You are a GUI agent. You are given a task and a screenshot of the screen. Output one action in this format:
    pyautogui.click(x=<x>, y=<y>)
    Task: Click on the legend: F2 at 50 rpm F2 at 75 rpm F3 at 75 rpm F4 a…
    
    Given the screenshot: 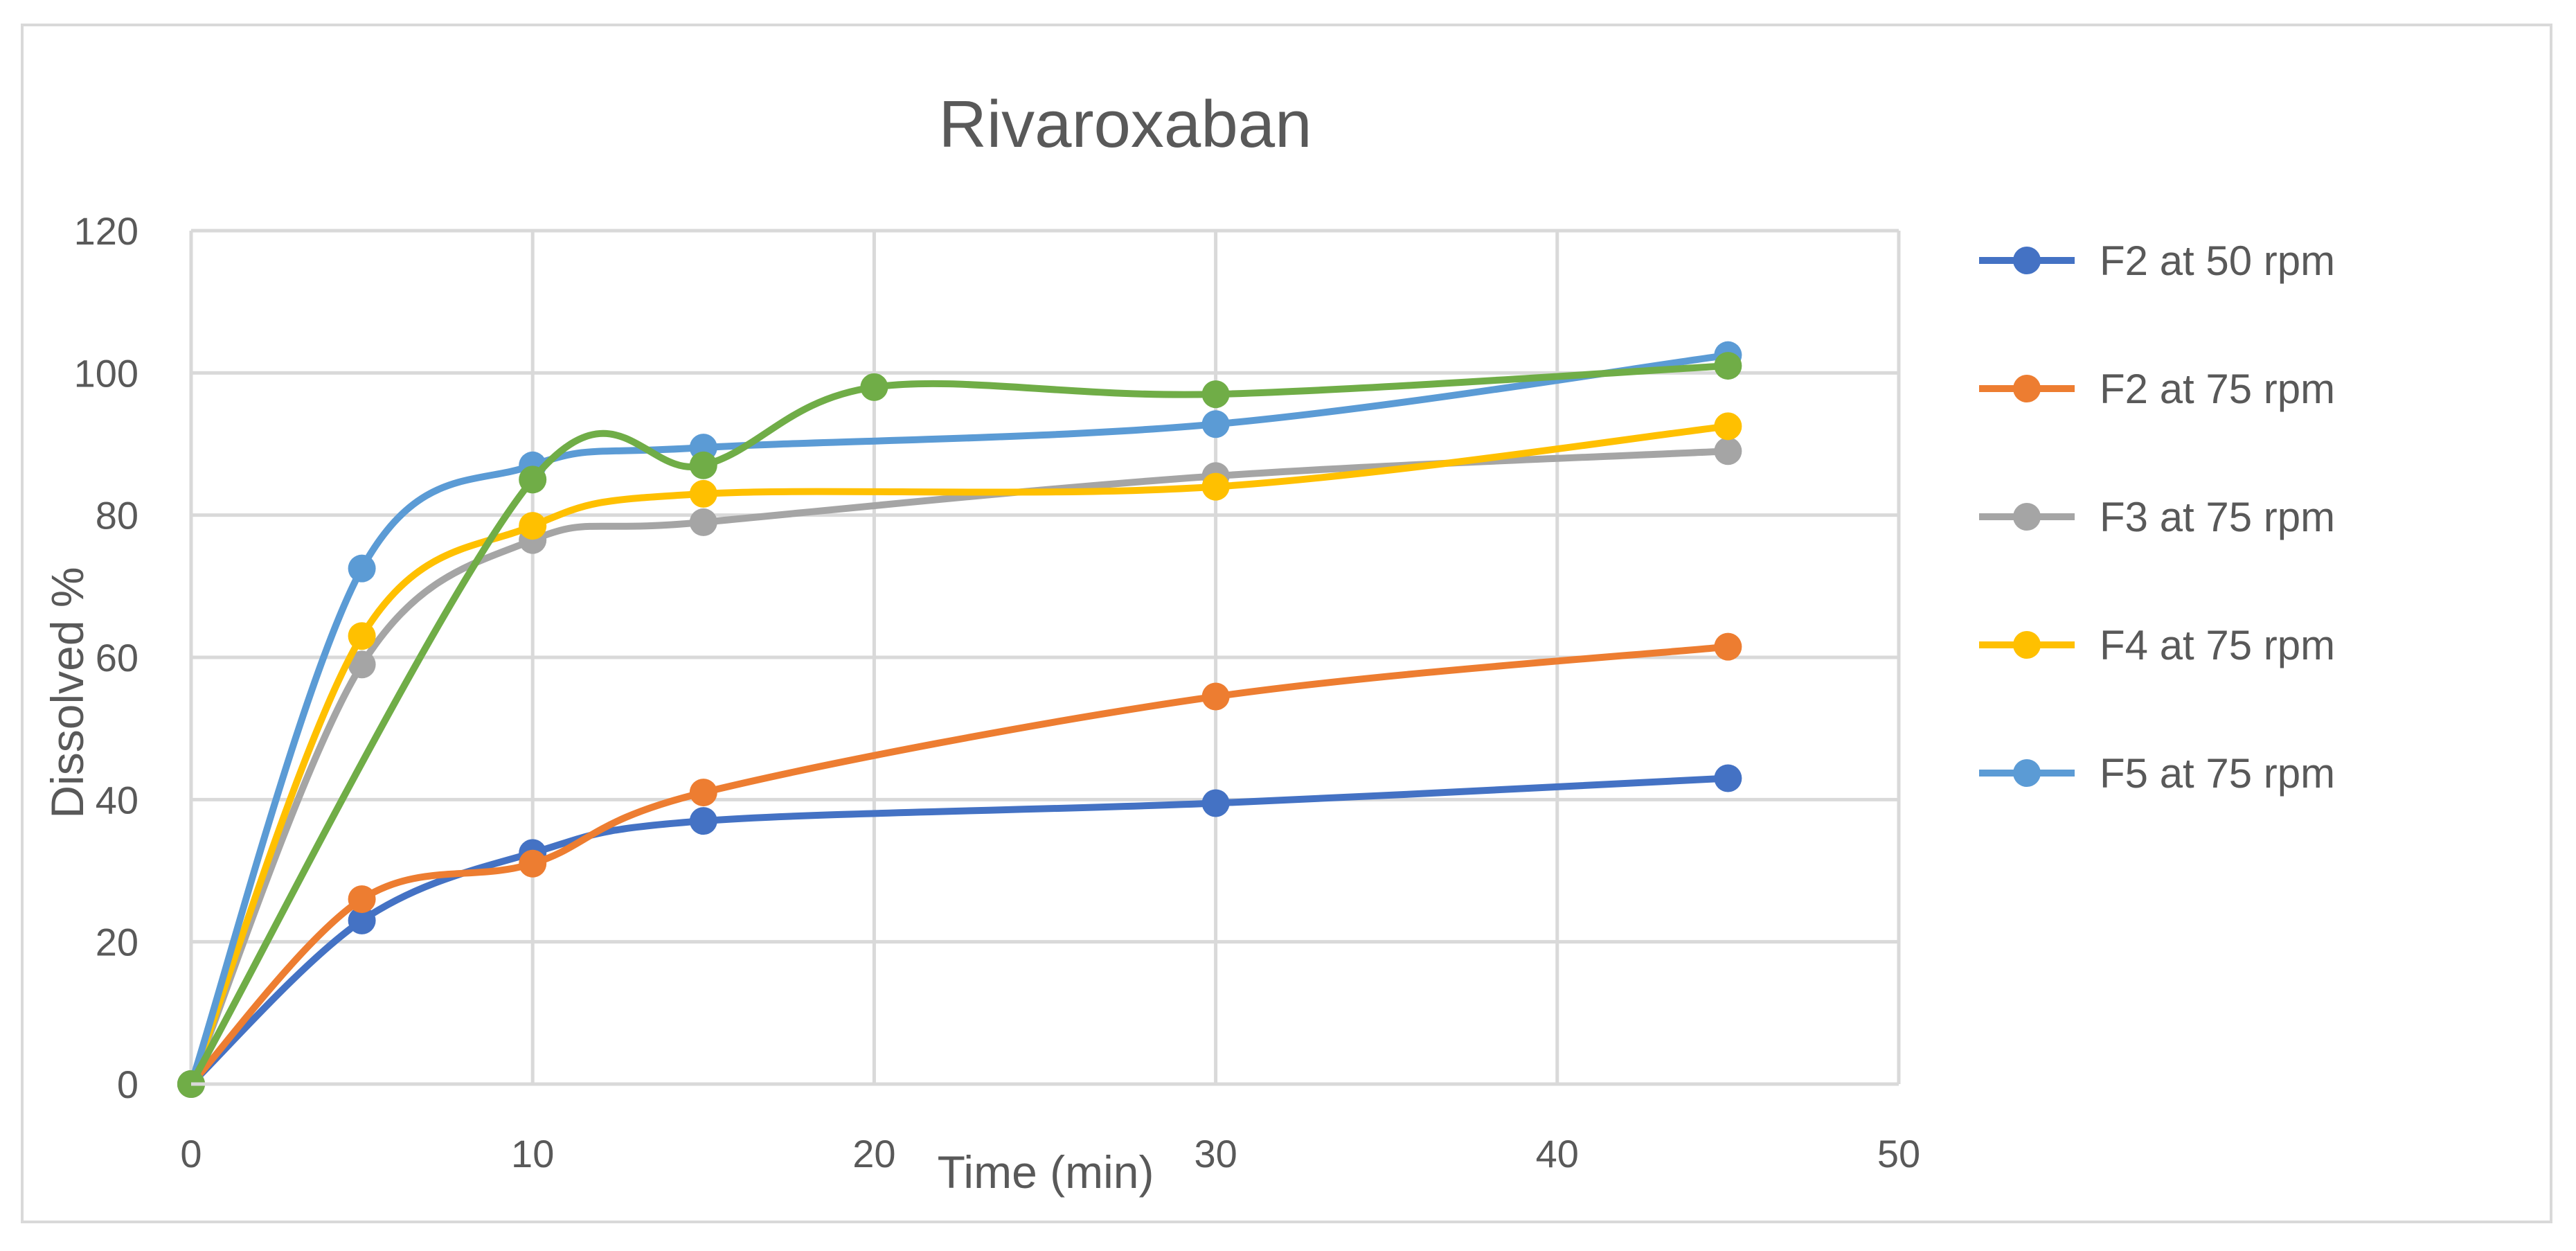 What is the action you would take?
    pyautogui.click(x=2157, y=517)
    